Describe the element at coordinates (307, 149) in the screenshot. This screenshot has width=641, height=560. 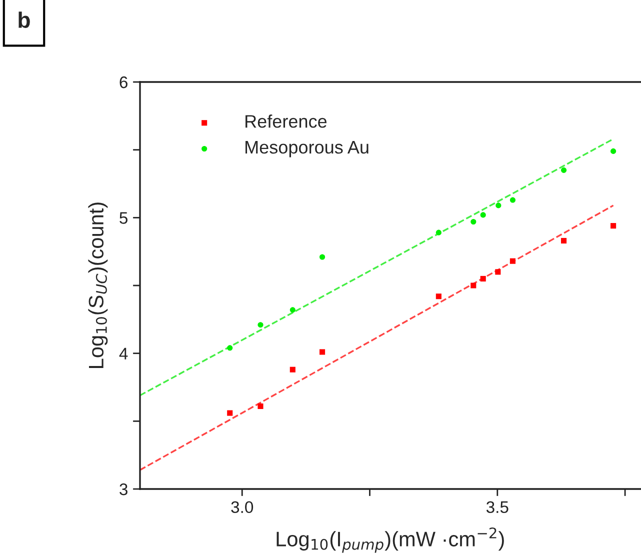
I see `legend-label: Mesoporous Au` at that location.